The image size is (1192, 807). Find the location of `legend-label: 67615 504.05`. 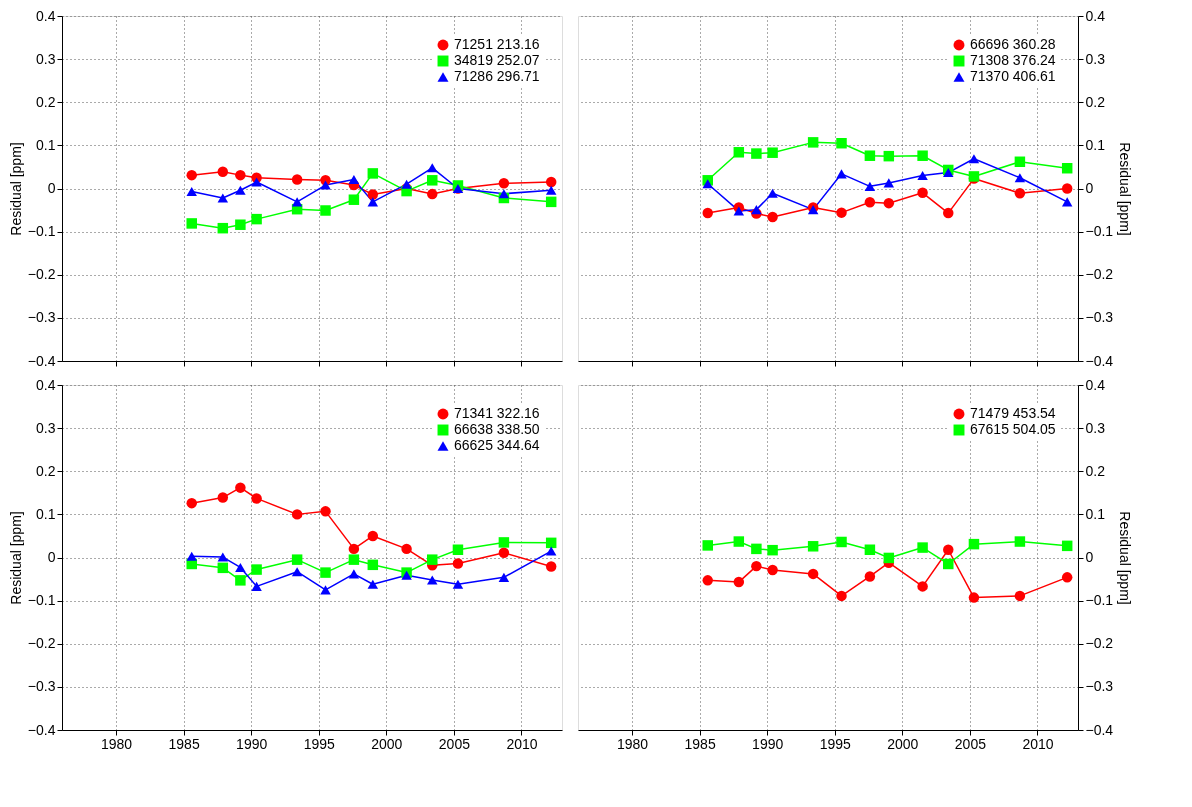

legend-label: 67615 504.05 is located at coordinates (1013, 429).